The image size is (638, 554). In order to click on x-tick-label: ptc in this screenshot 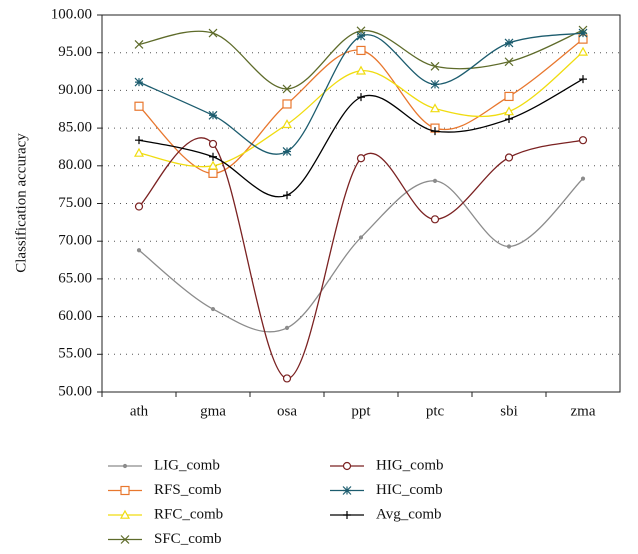, I will do `click(435, 411)`.